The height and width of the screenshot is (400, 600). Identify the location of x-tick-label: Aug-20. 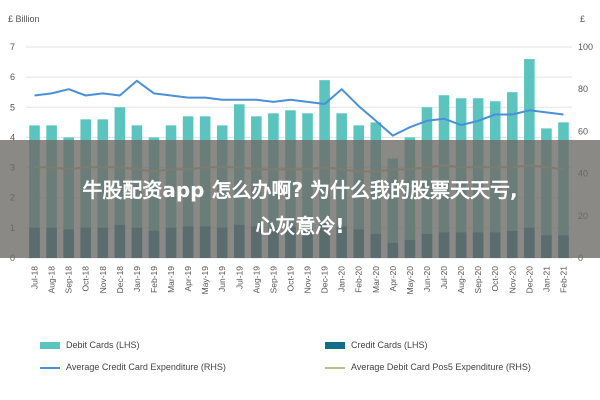
(461, 280).